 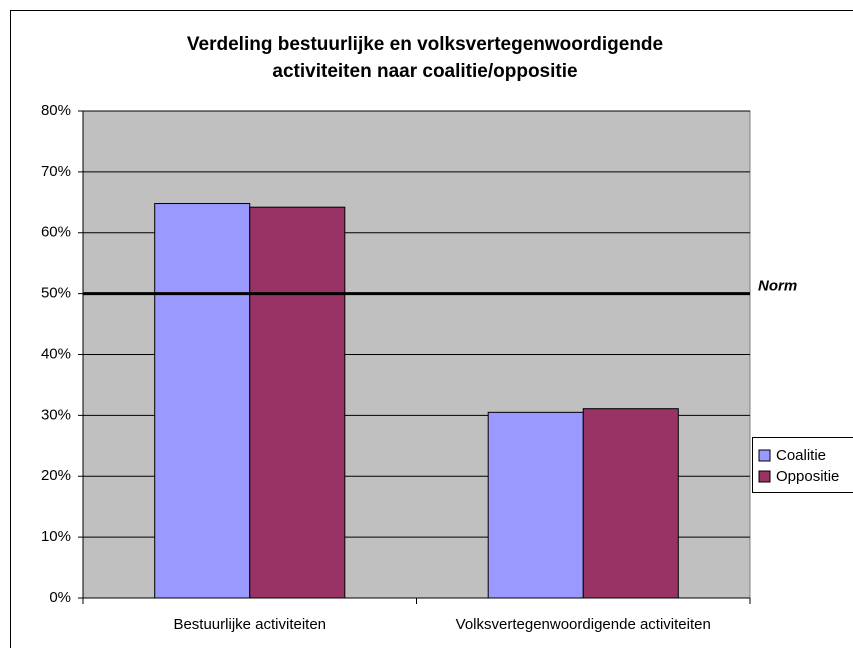 I want to click on y-tick-label: 0%, so click(x=60, y=597).